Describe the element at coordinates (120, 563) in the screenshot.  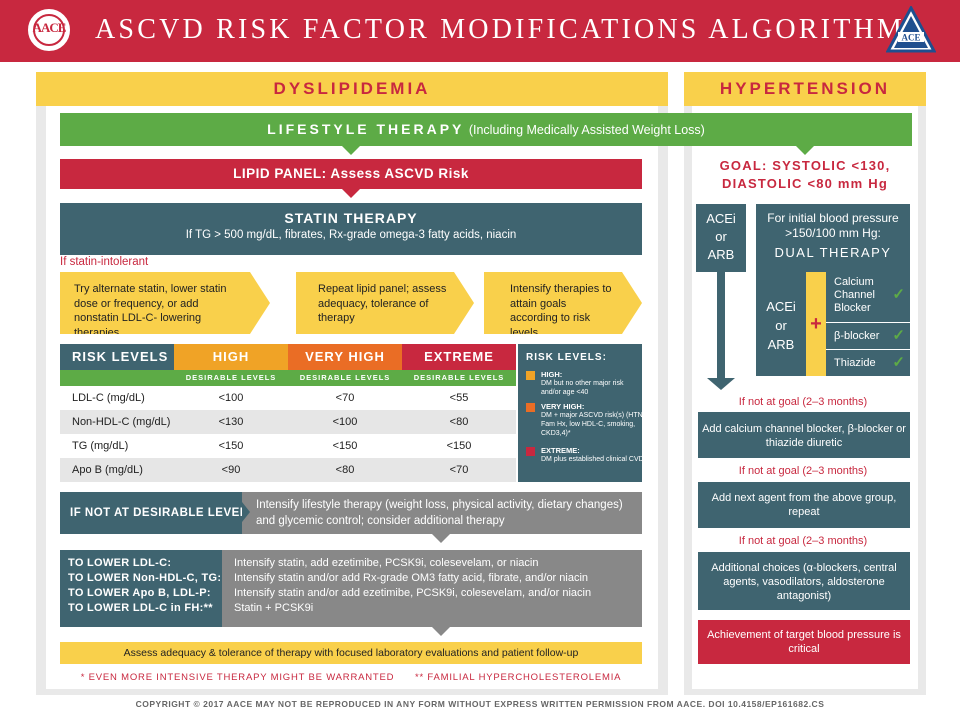
I see `to-lower-label: TO LOWER LDL-C:` at that location.